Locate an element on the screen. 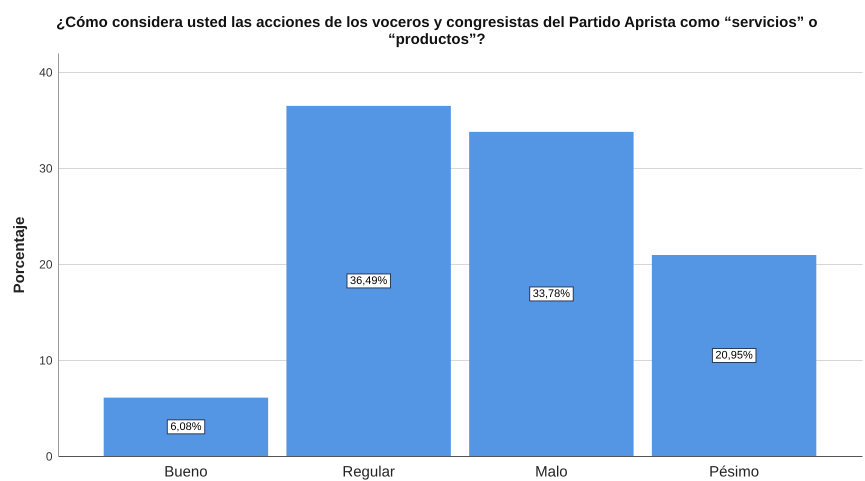 This screenshot has width=865, height=481. y-tick-label: 40 is located at coordinates (46, 73).